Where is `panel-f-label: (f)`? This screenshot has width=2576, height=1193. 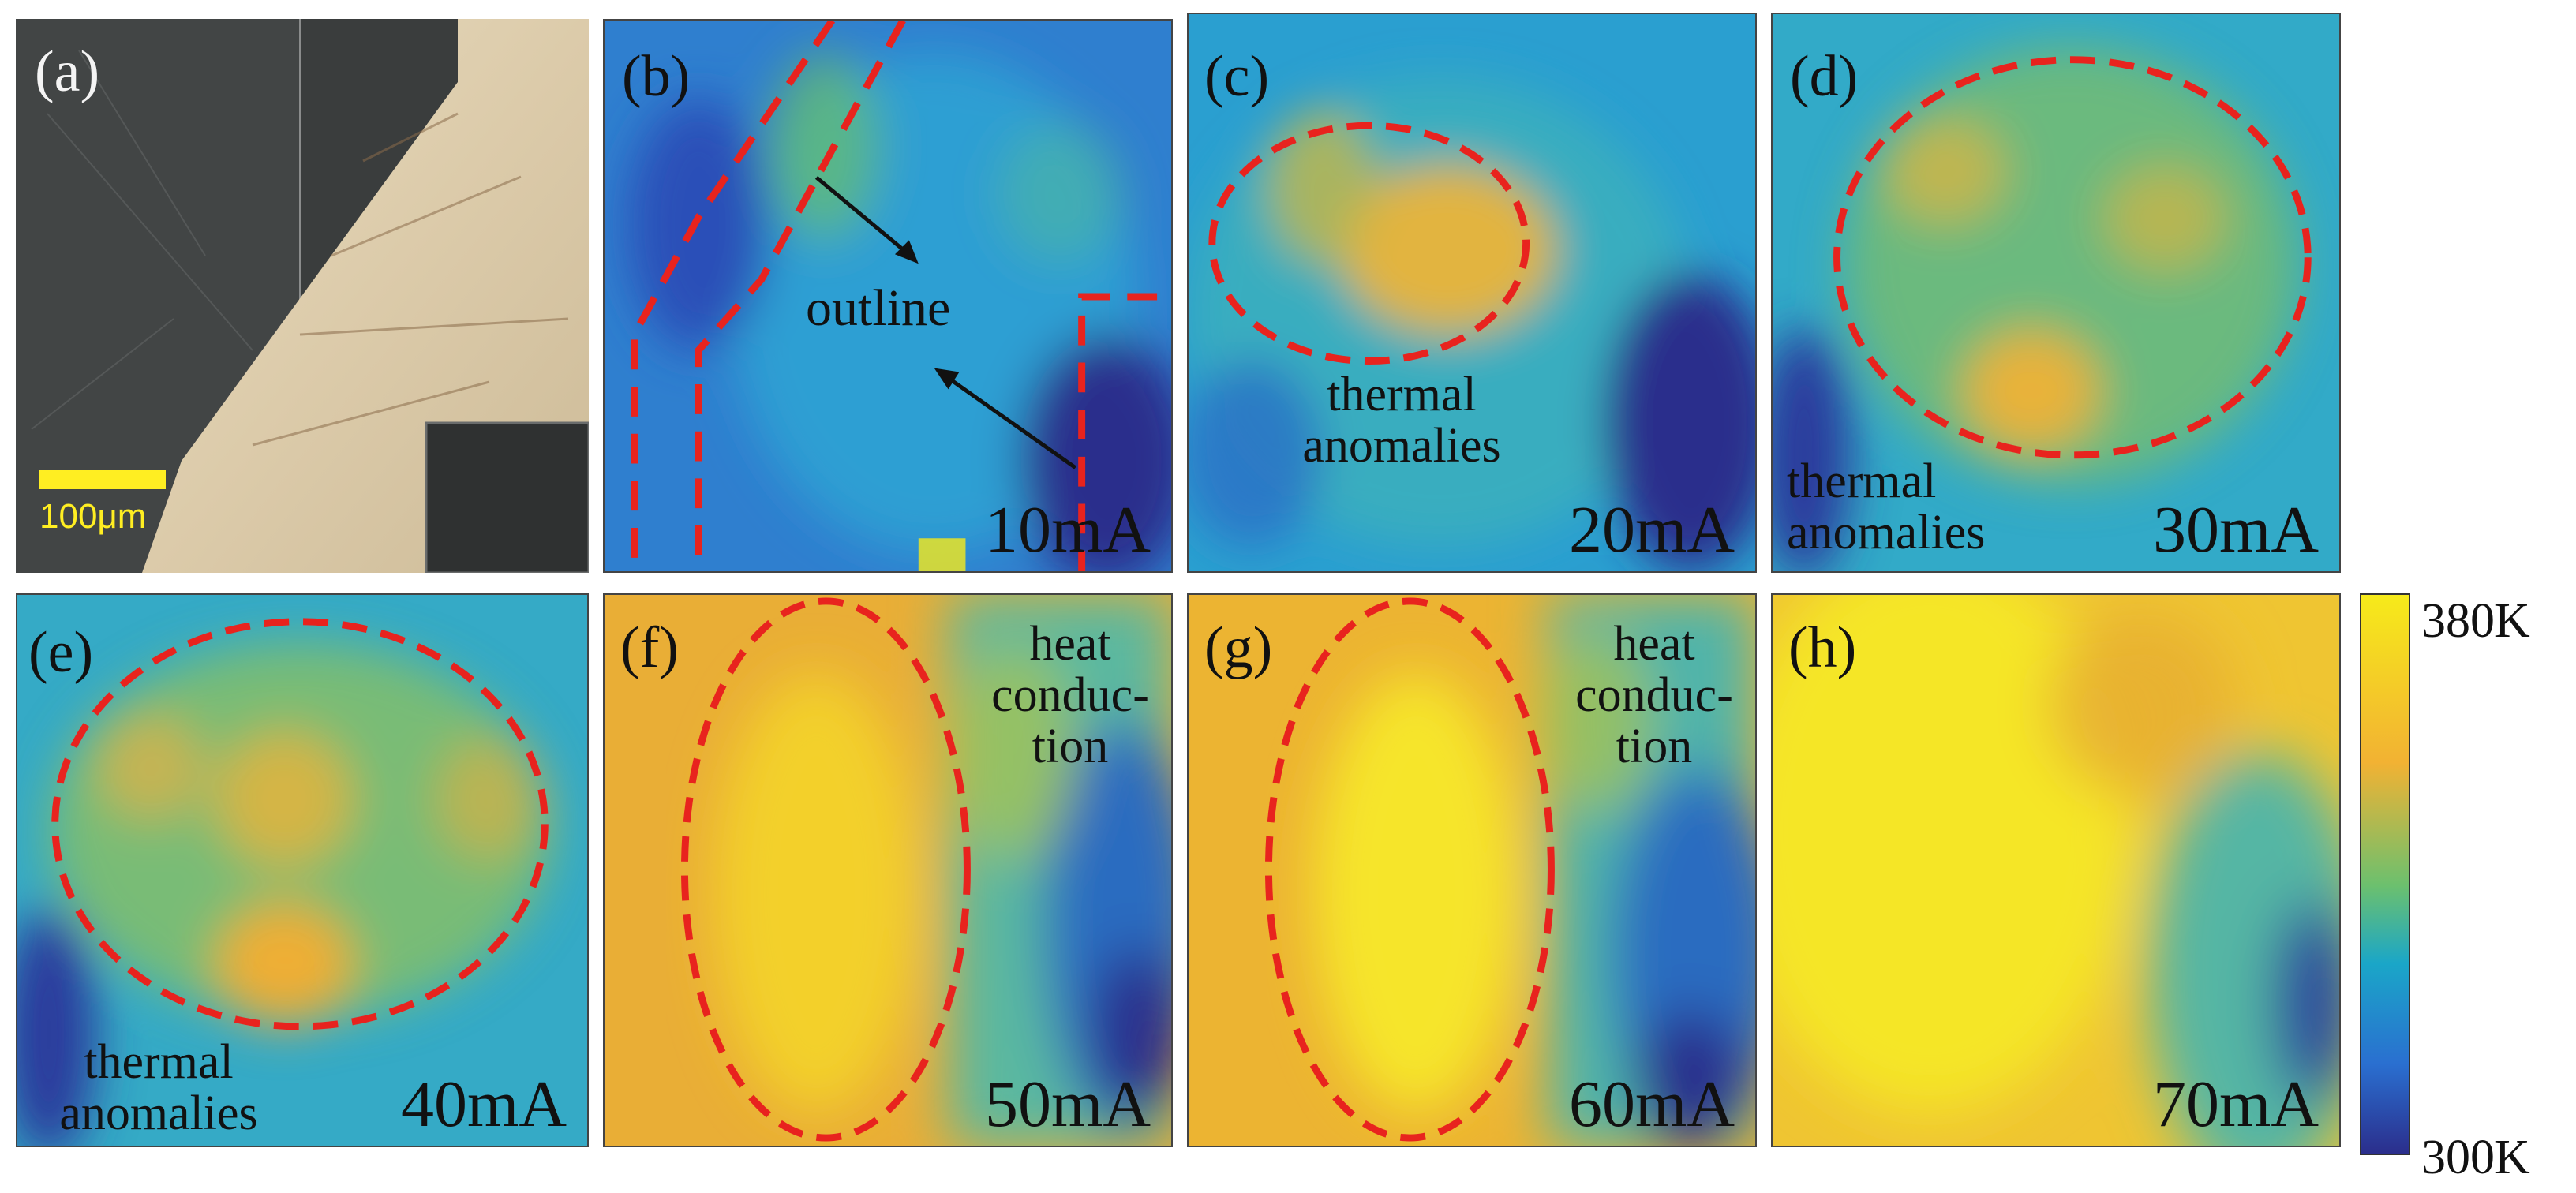
panel-f-label: (f) is located at coordinates (649, 647).